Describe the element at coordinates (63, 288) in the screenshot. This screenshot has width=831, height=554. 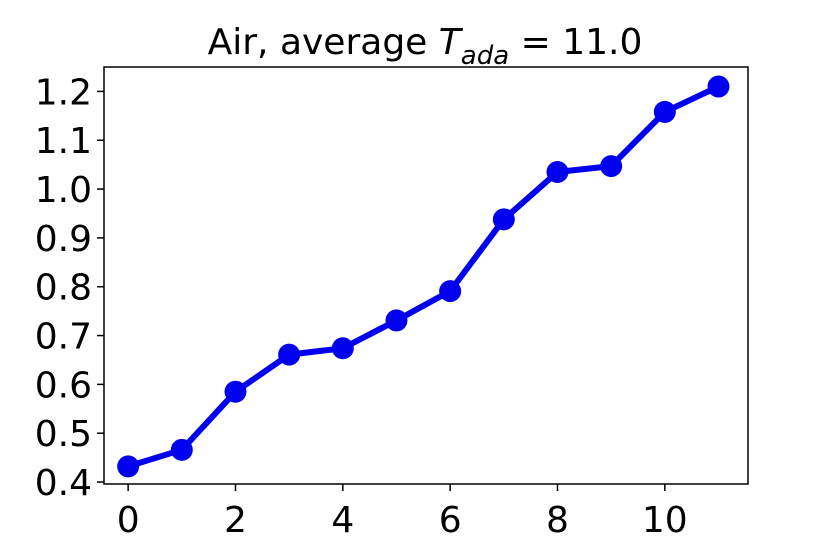
I see `y-tick-label: 0.8` at that location.